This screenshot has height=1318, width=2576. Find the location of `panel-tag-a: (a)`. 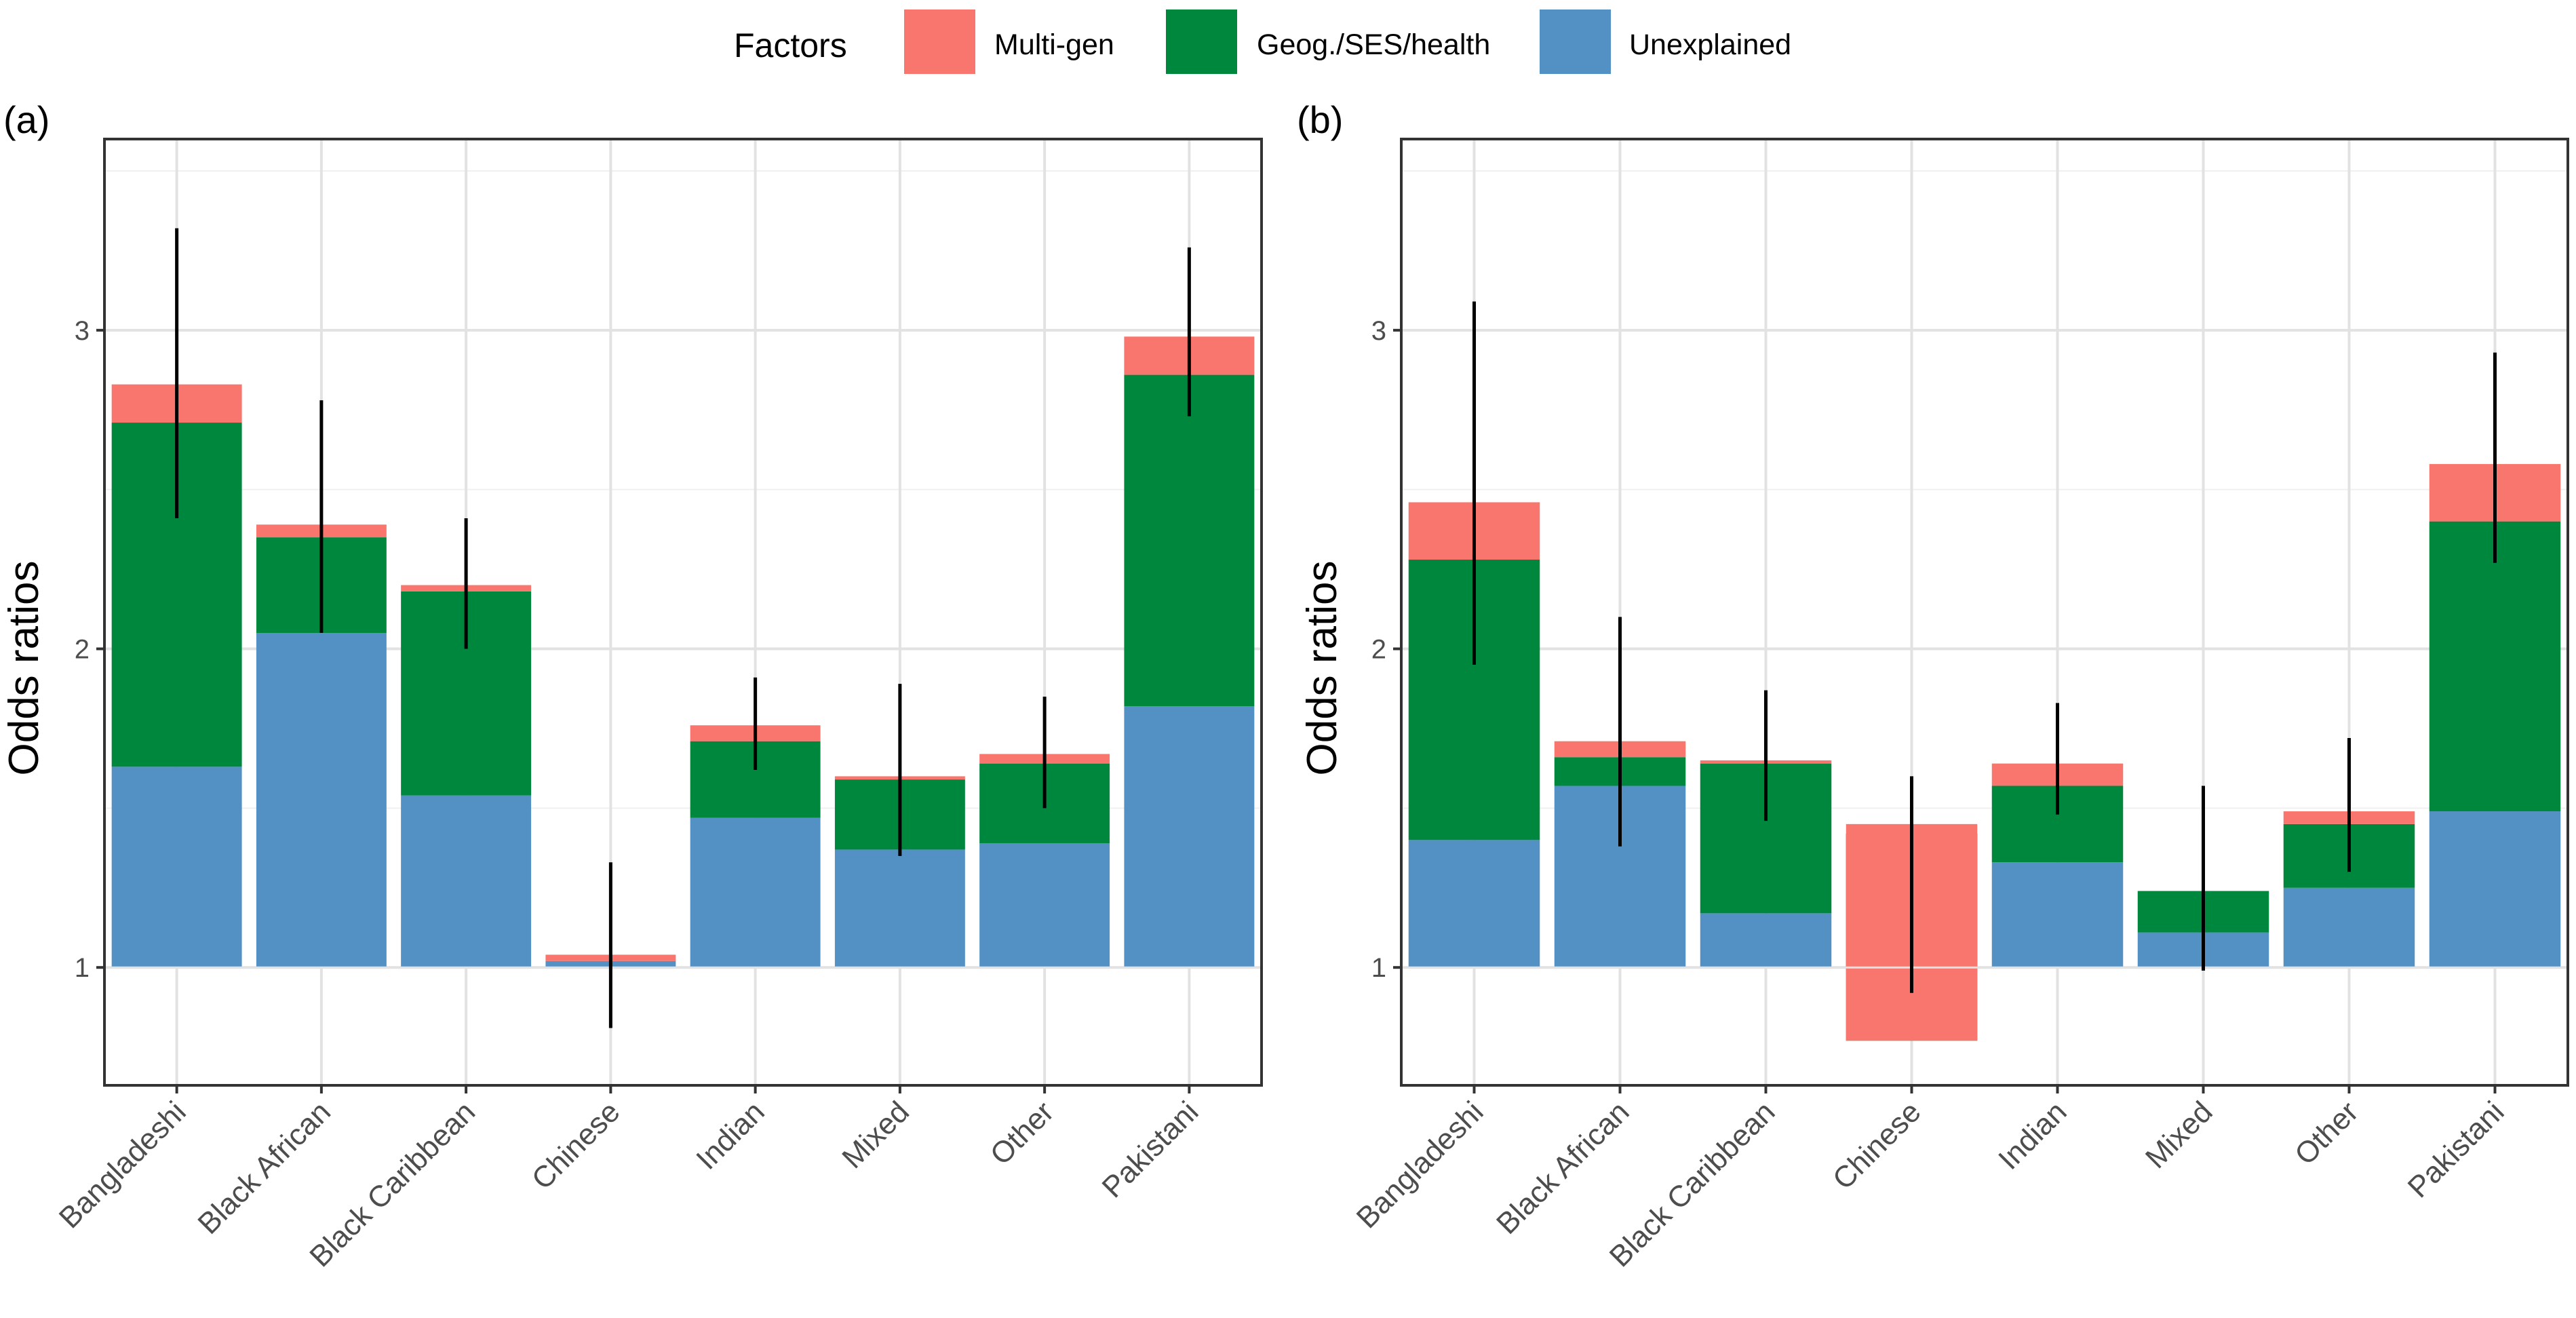

panel-tag-a: (a) is located at coordinates (26, 119).